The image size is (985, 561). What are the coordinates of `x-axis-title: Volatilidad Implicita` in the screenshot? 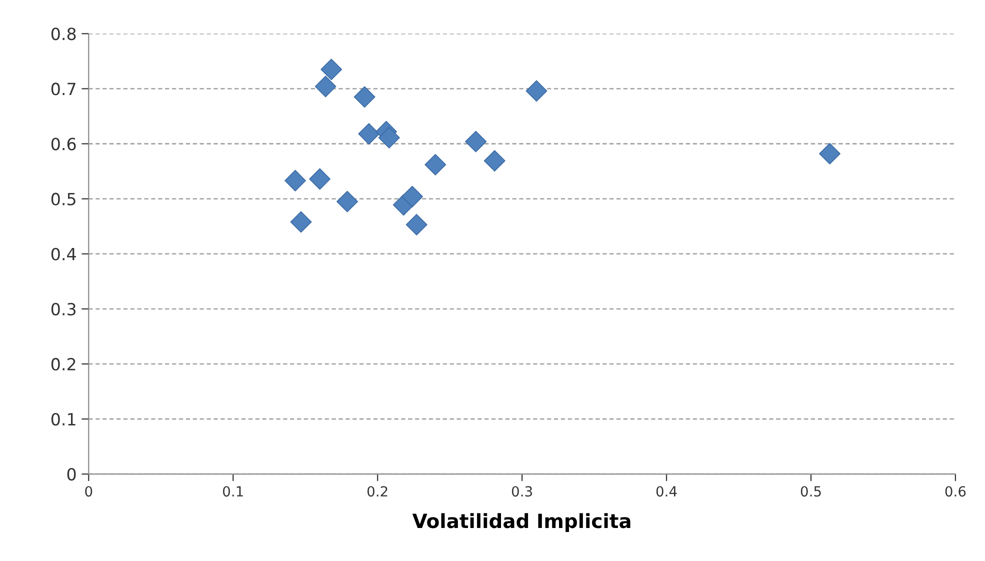 It's located at (521, 522).